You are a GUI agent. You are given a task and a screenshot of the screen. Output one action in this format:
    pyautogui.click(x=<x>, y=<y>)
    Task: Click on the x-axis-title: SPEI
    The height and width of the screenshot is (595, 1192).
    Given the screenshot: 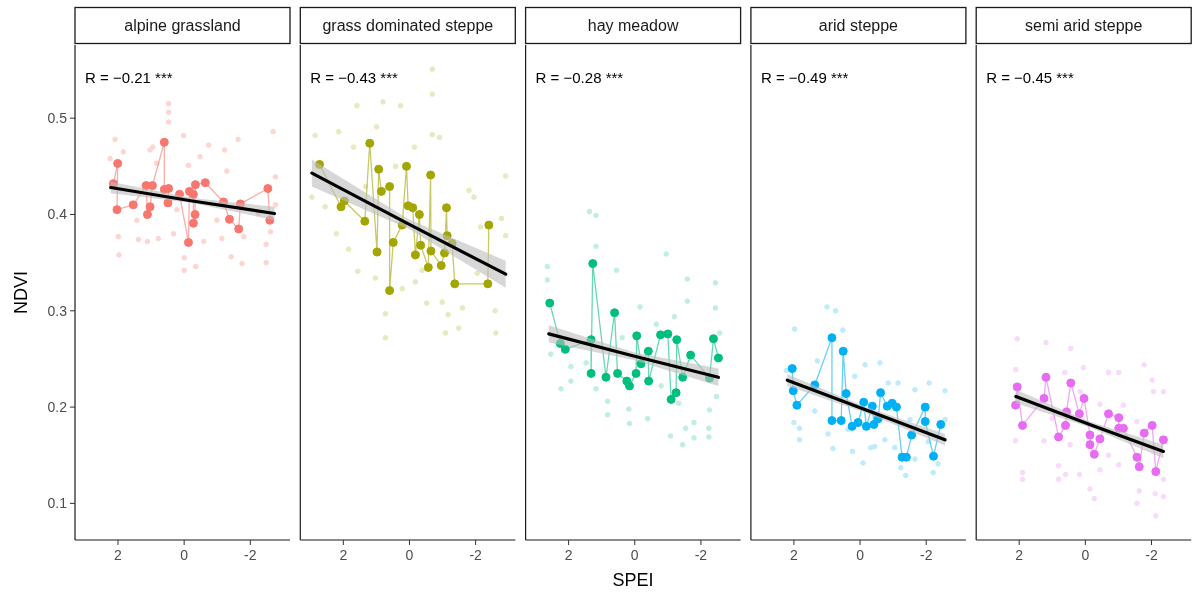 What is the action you would take?
    pyautogui.click(x=633, y=580)
    